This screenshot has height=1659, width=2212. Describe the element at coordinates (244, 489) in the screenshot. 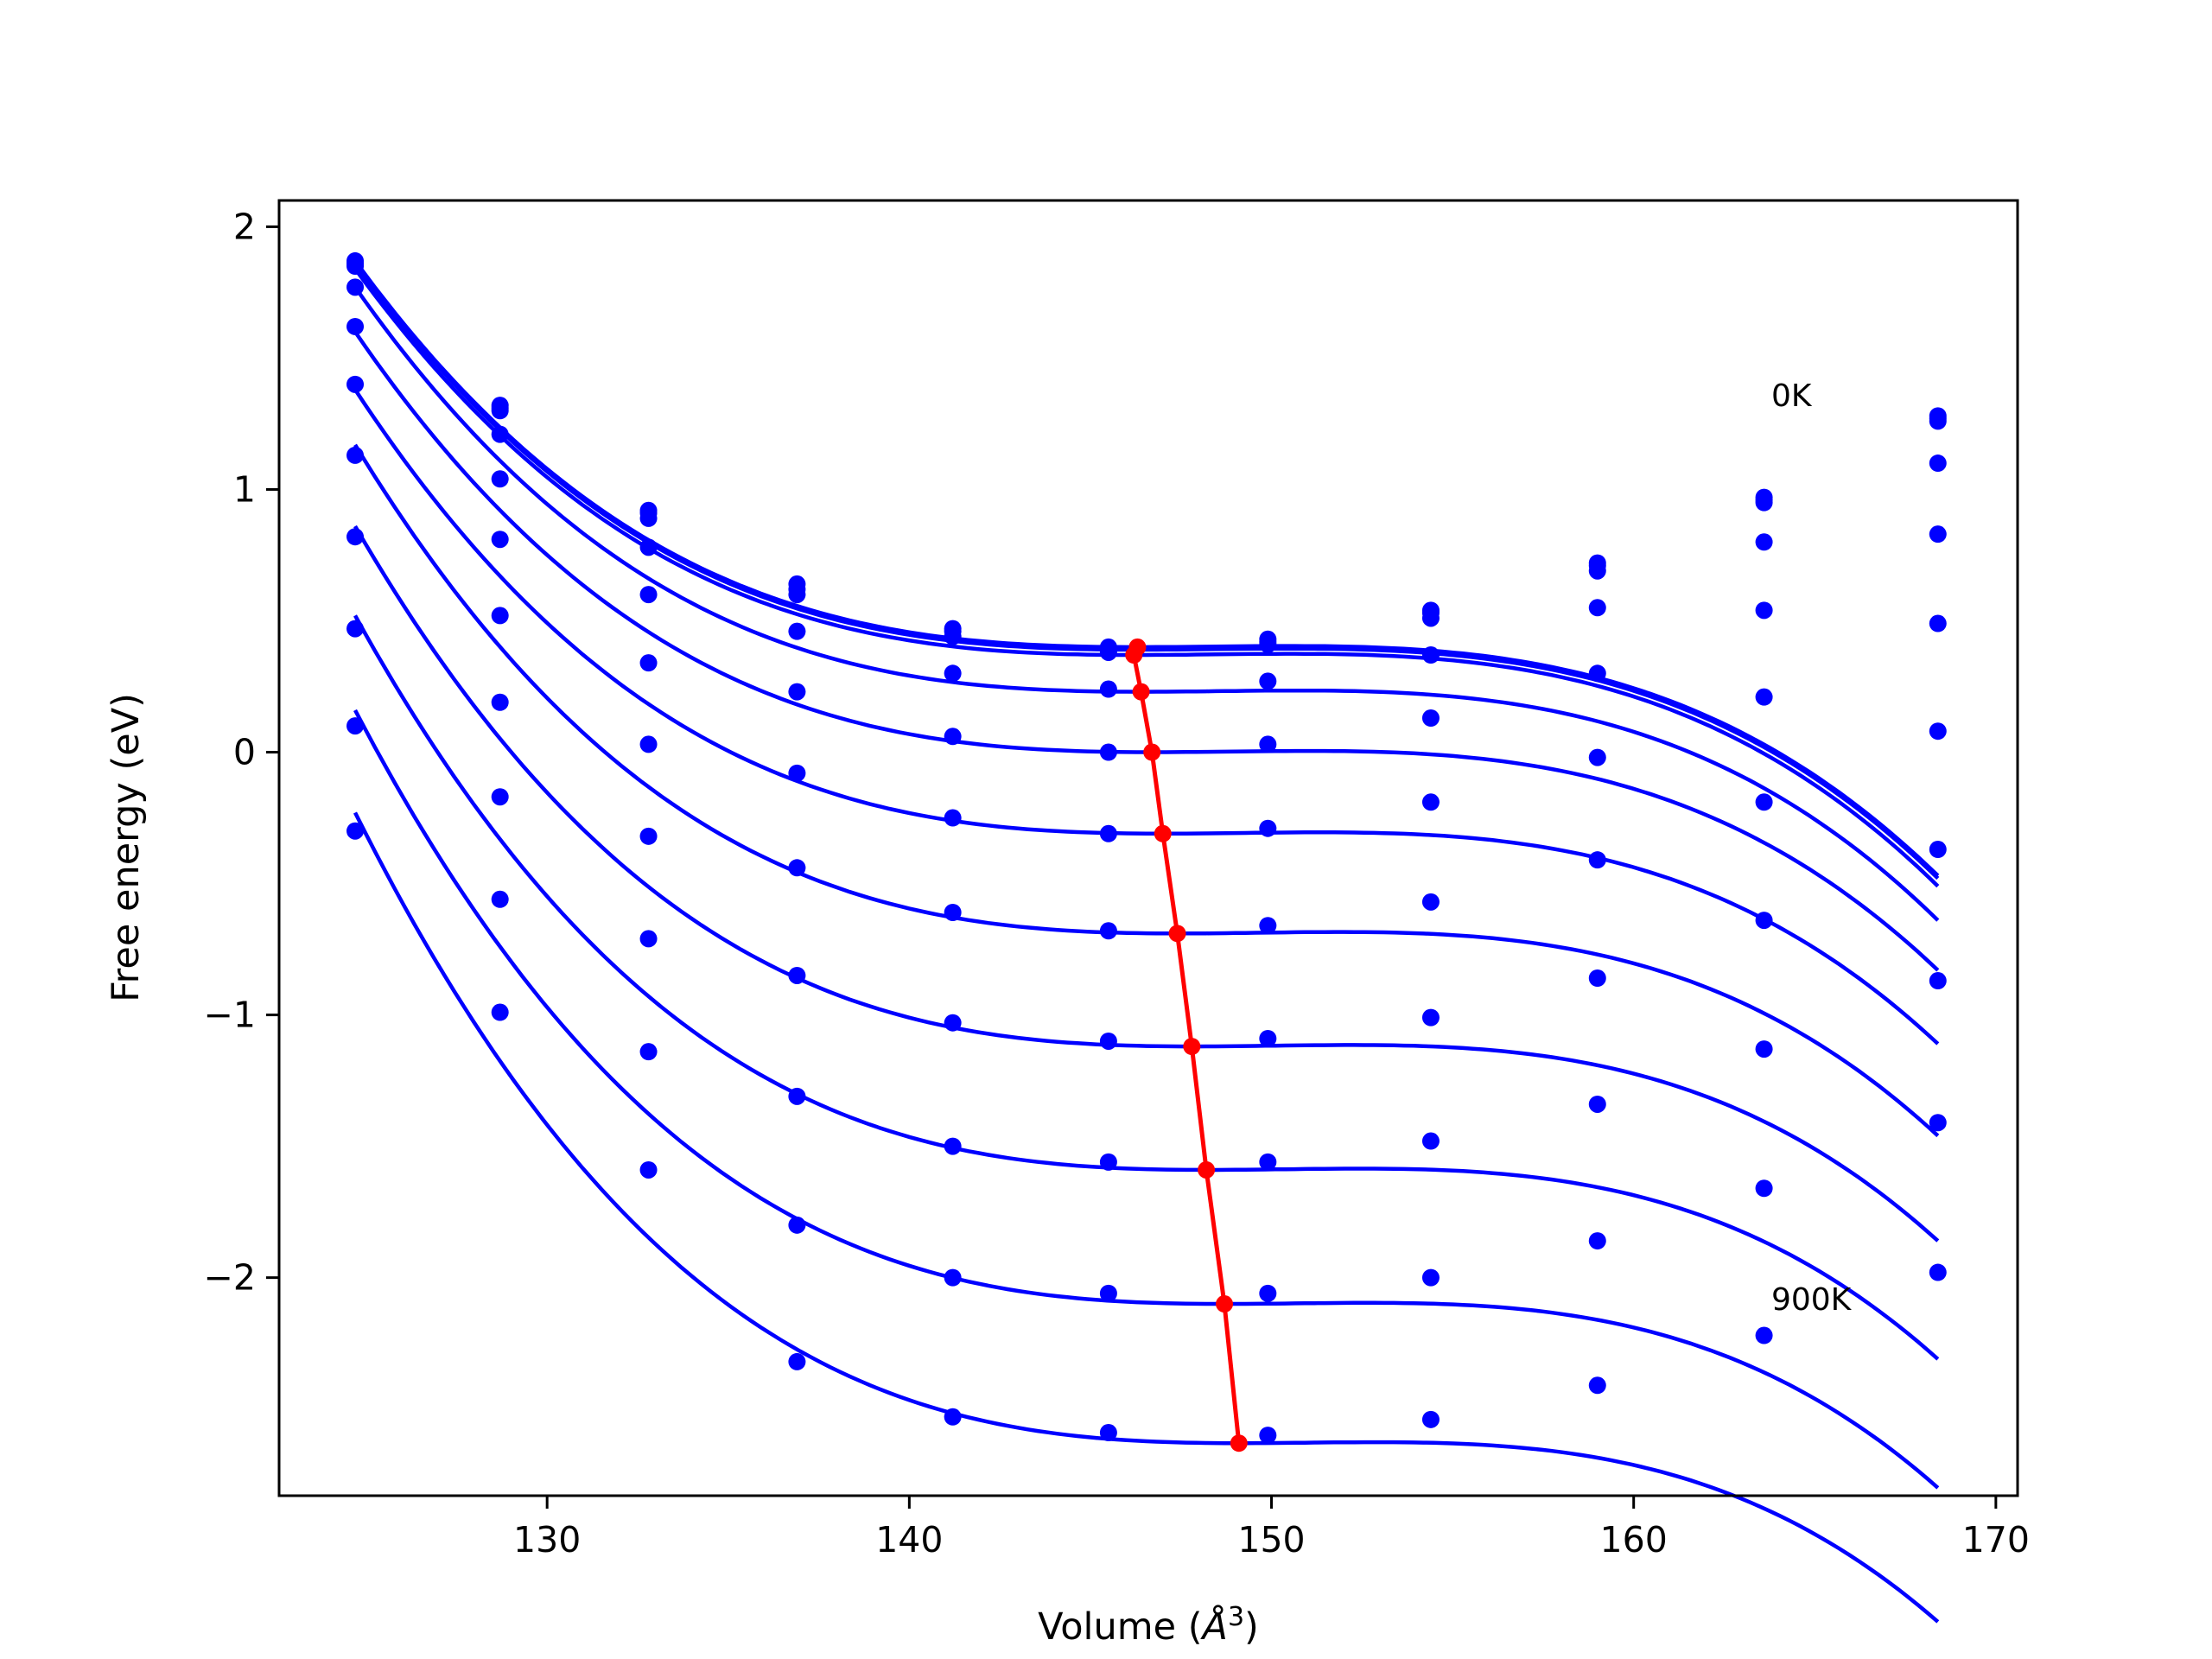

I see `y-tick-label: 1` at that location.